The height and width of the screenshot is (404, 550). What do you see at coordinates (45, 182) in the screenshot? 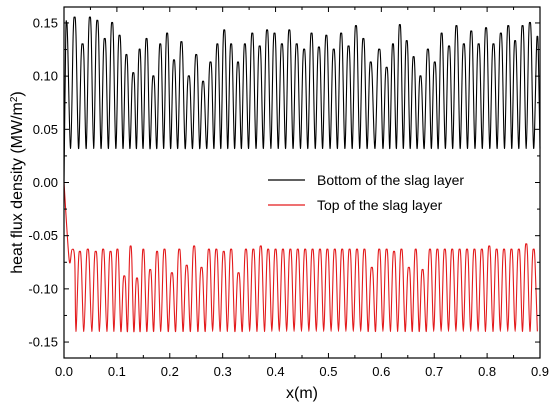
I see `y-tick-label: 0.00` at bounding box center [45, 182].